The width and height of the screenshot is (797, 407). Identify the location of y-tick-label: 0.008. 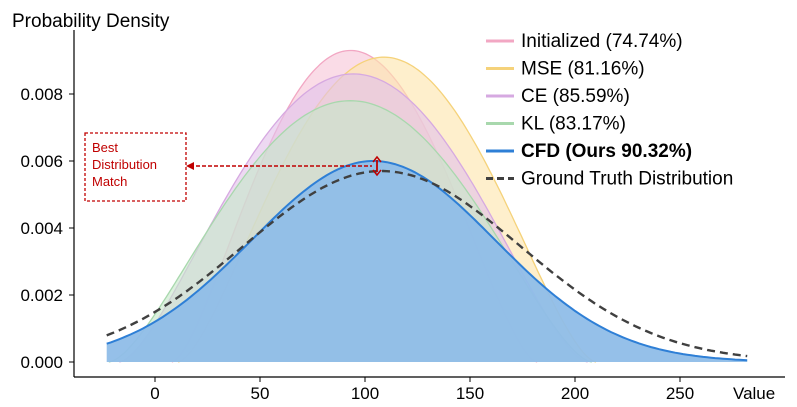
(41, 94).